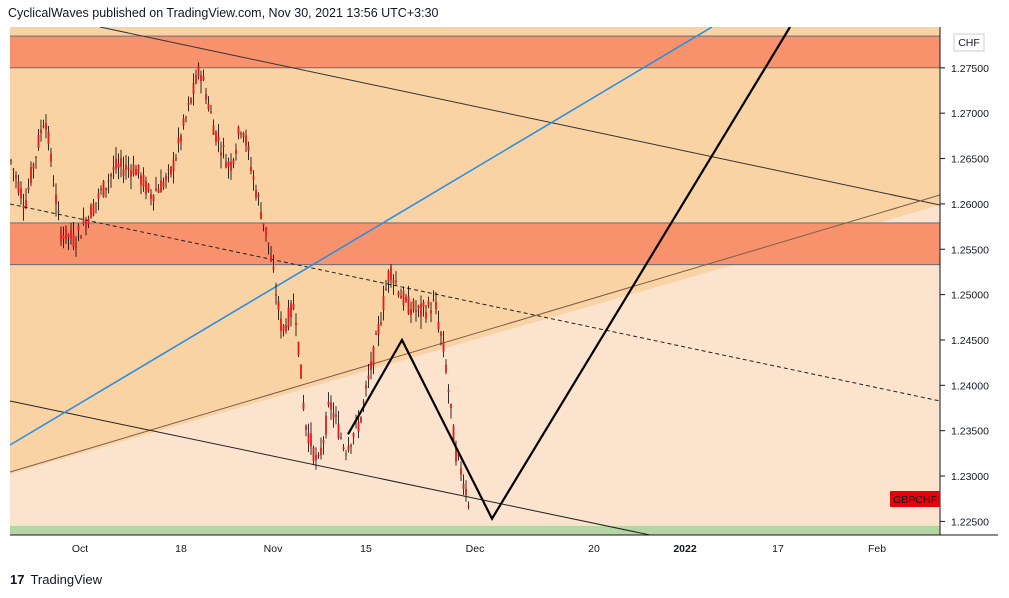 This screenshot has width=1009, height=598. Describe the element at coordinates (66, 579) in the screenshot. I see `tradingview-brand: TradingView` at that location.